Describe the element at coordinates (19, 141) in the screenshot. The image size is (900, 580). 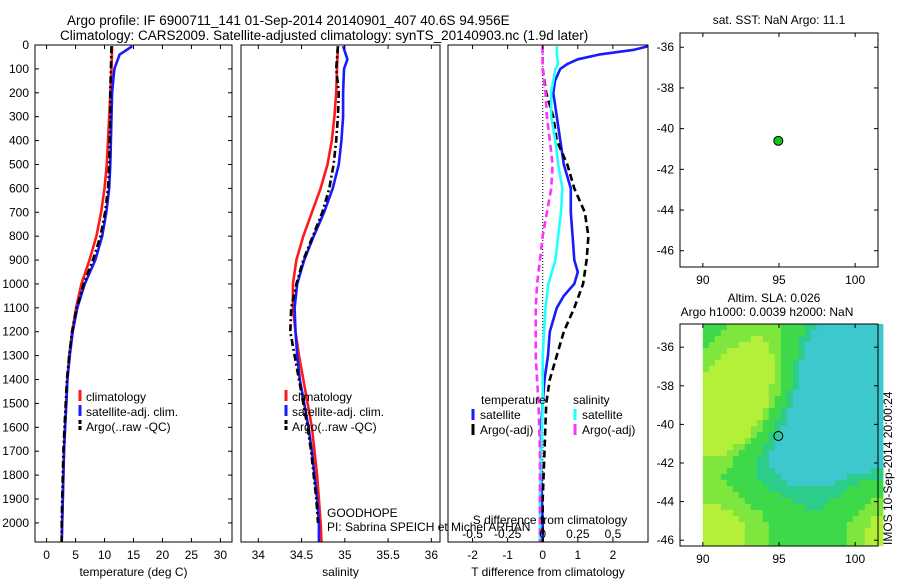
I see `y-tick-label: 400` at that location.